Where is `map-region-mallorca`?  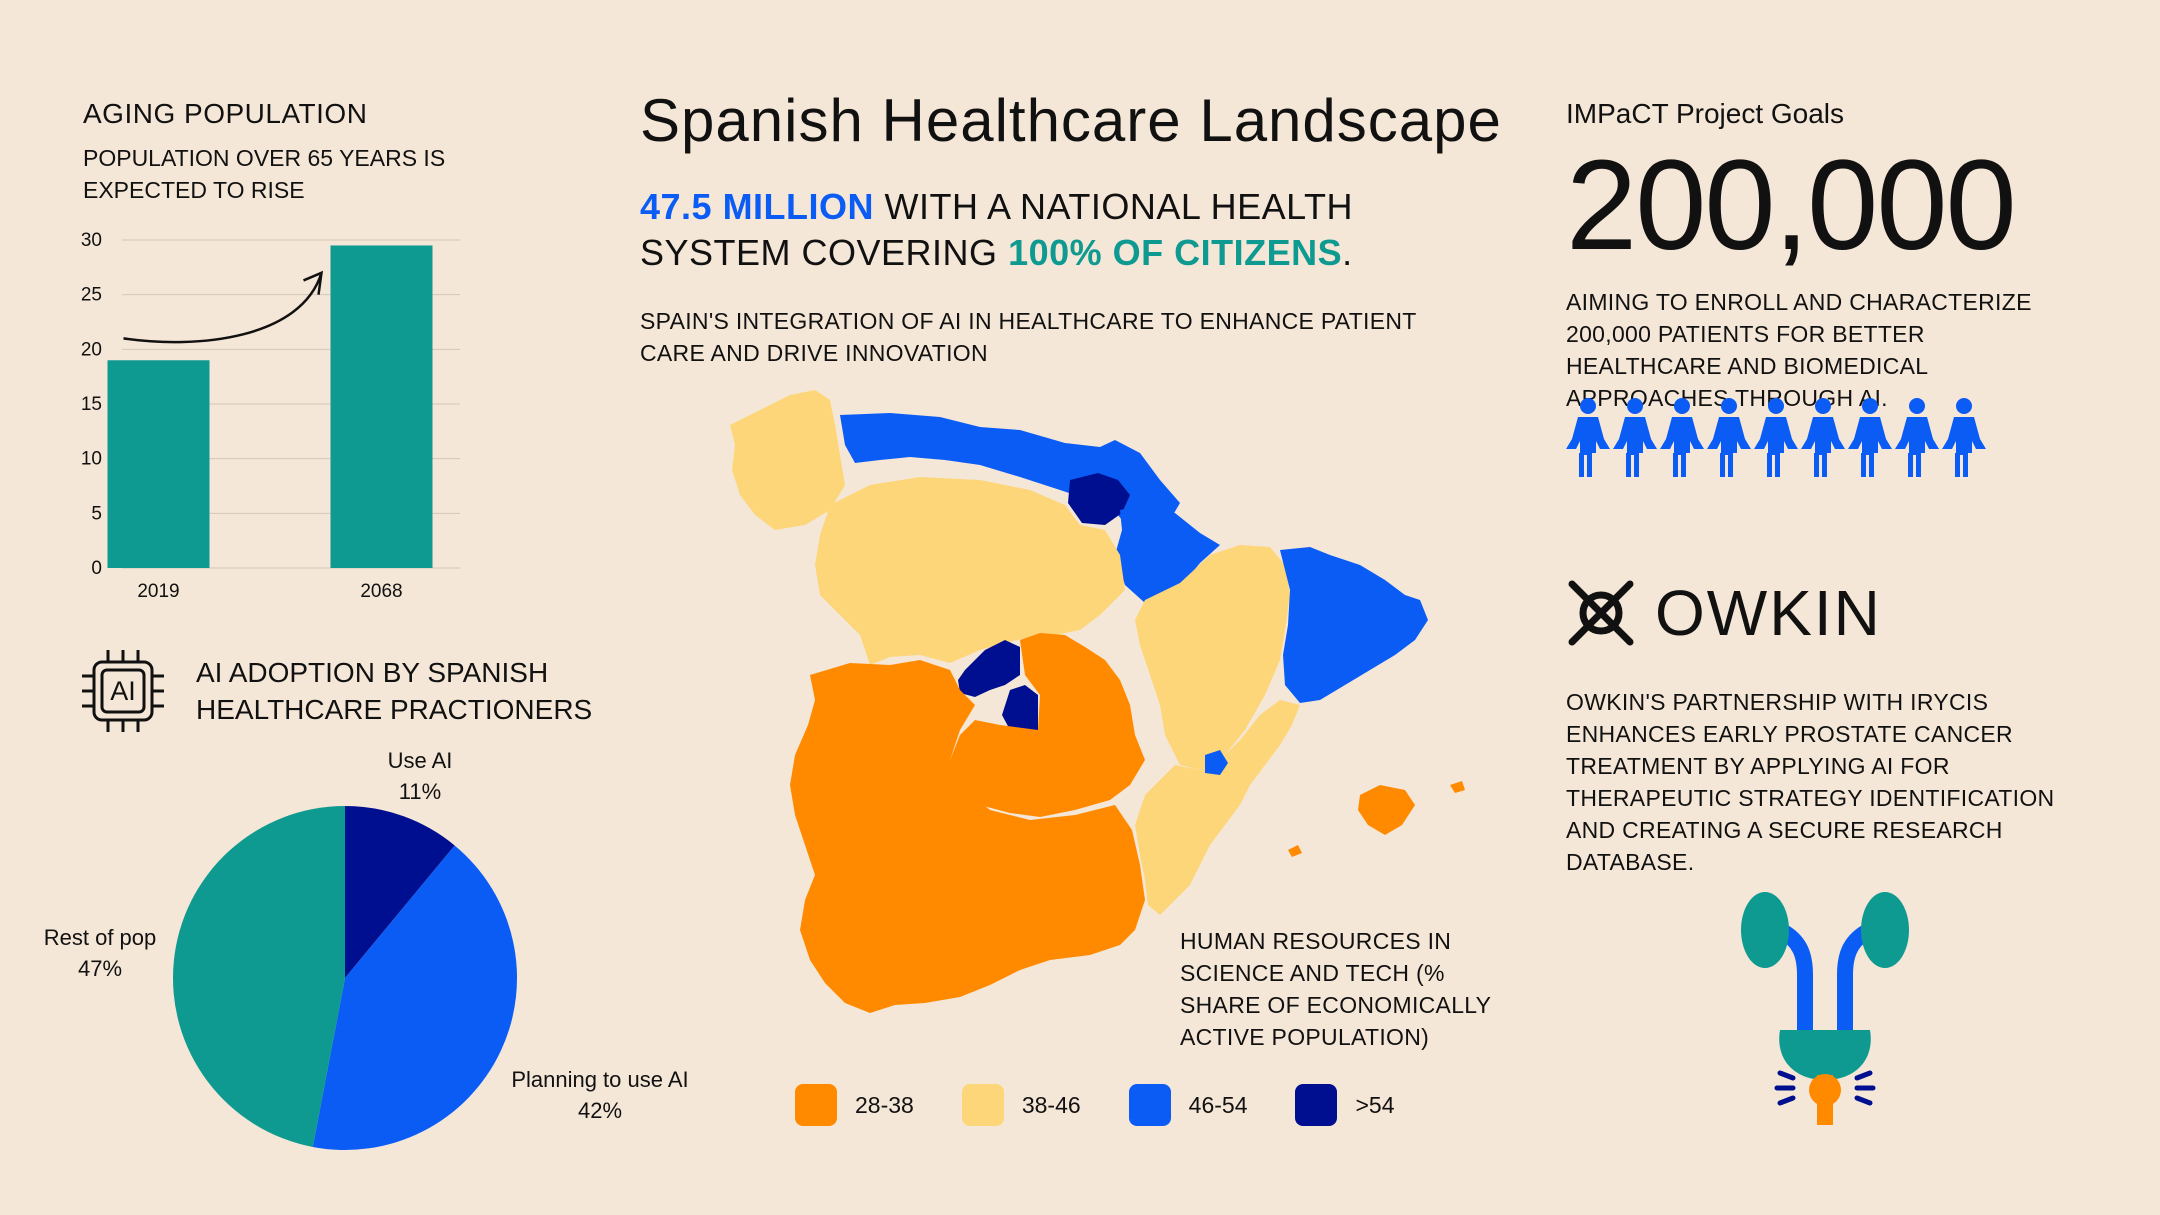
map-region-mallorca is located at coordinates (1386, 810).